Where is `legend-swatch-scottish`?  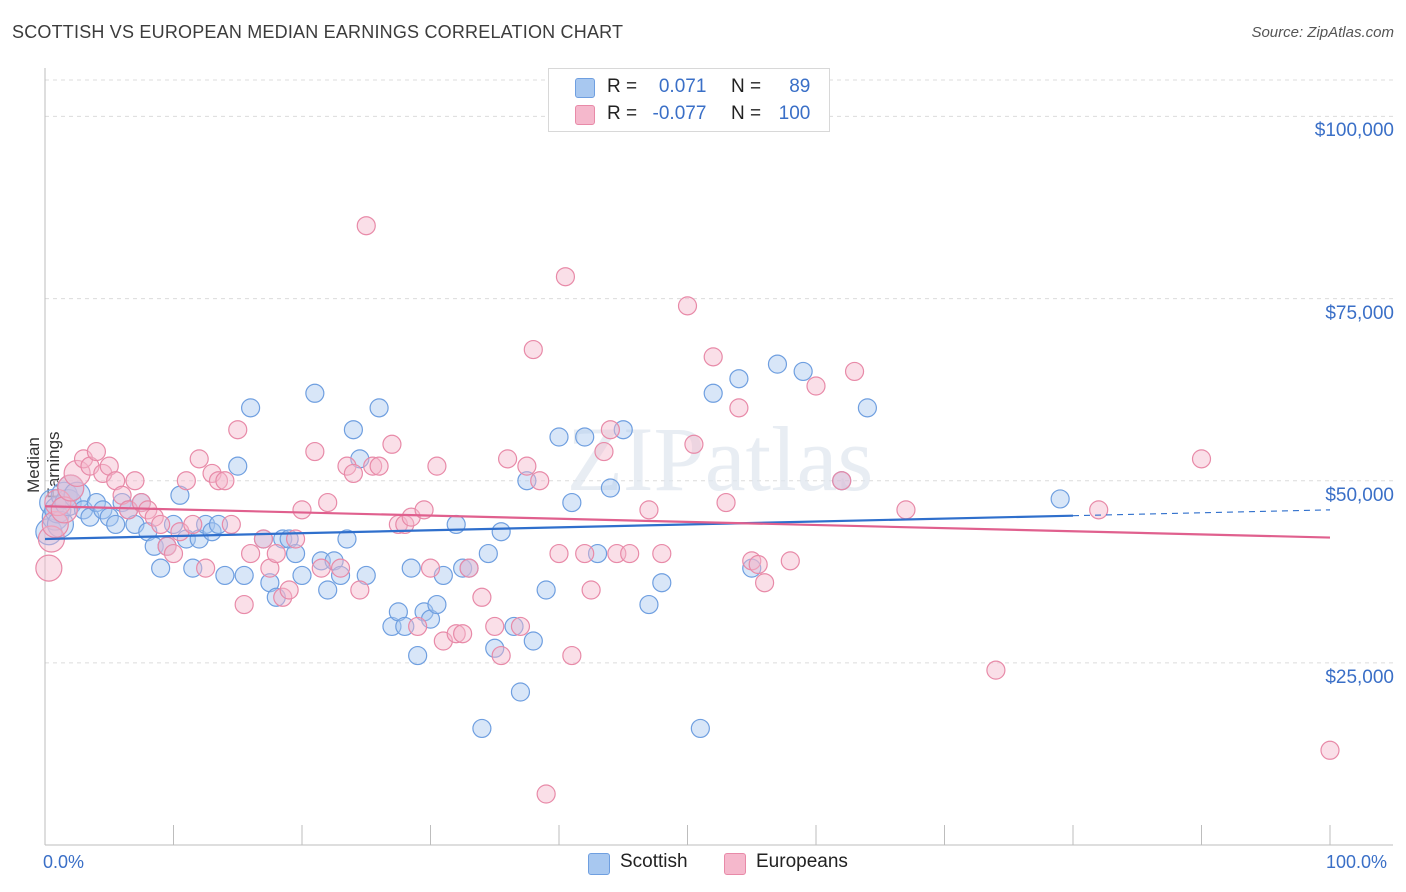 legend-swatch-scottish is located at coordinates (585, 88).